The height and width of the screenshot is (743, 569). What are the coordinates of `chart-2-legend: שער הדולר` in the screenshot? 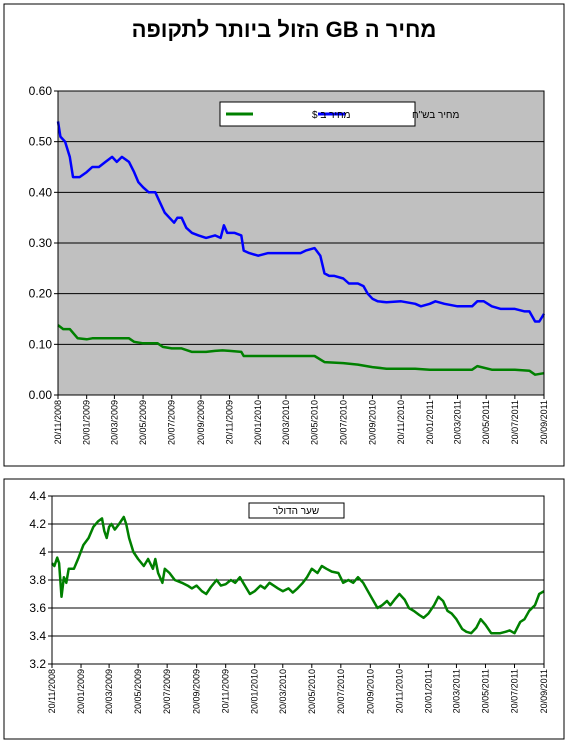 It's located at (296, 510).